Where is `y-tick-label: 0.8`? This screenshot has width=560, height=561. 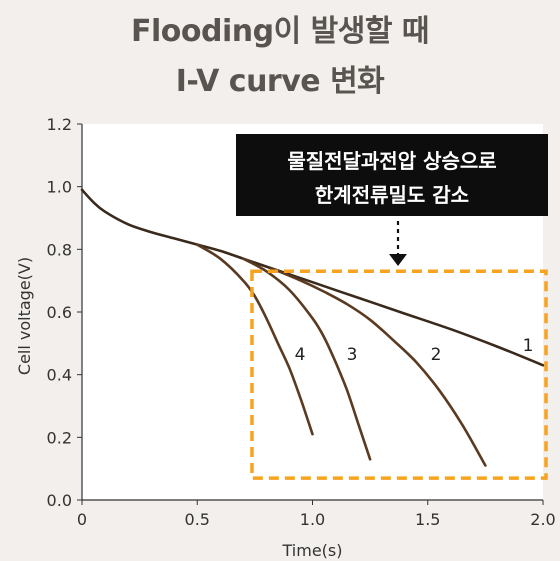
y-tick-label: 0.8 is located at coordinates (59, 249).